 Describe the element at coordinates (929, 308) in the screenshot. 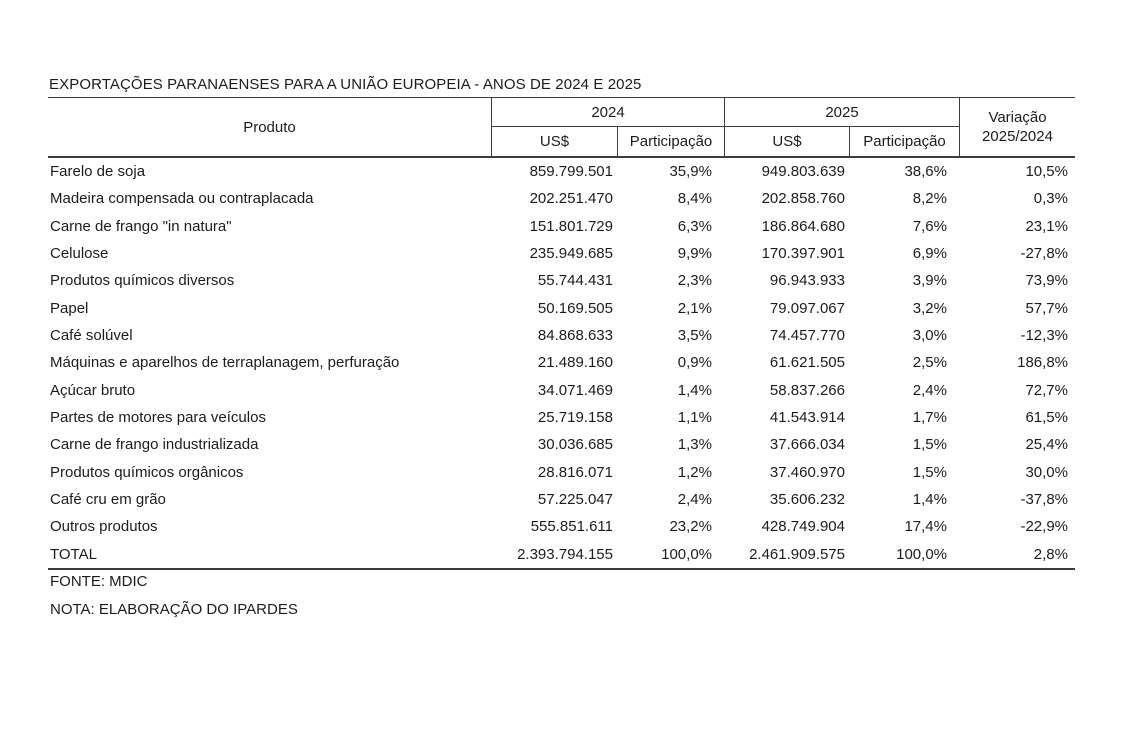

I see `cell-participacao-2025: 3,2%` at that location.